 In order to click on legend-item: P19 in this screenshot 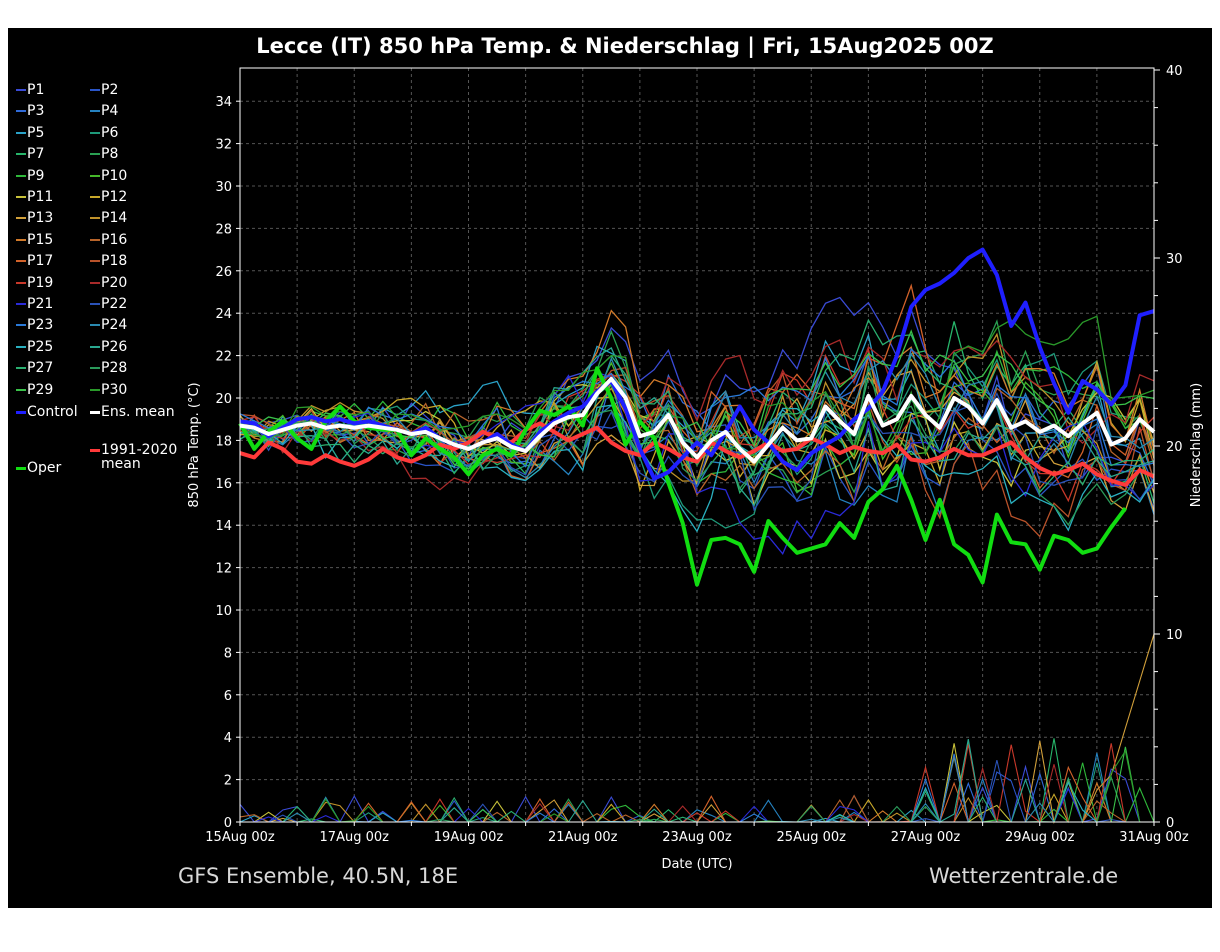, I will do `click(34, 283)`.